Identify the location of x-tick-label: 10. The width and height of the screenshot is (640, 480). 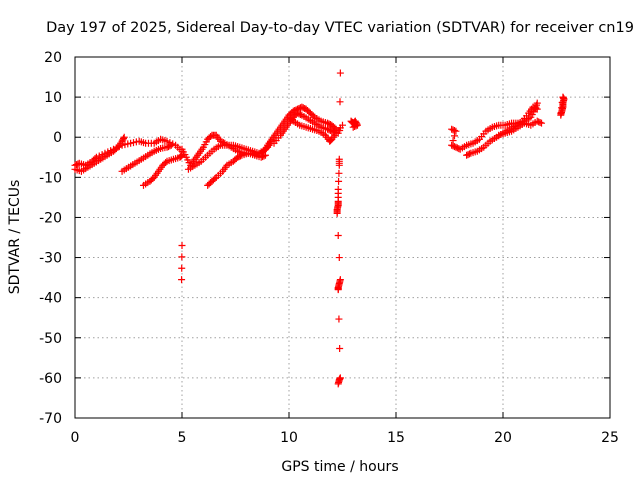
(289, 438).